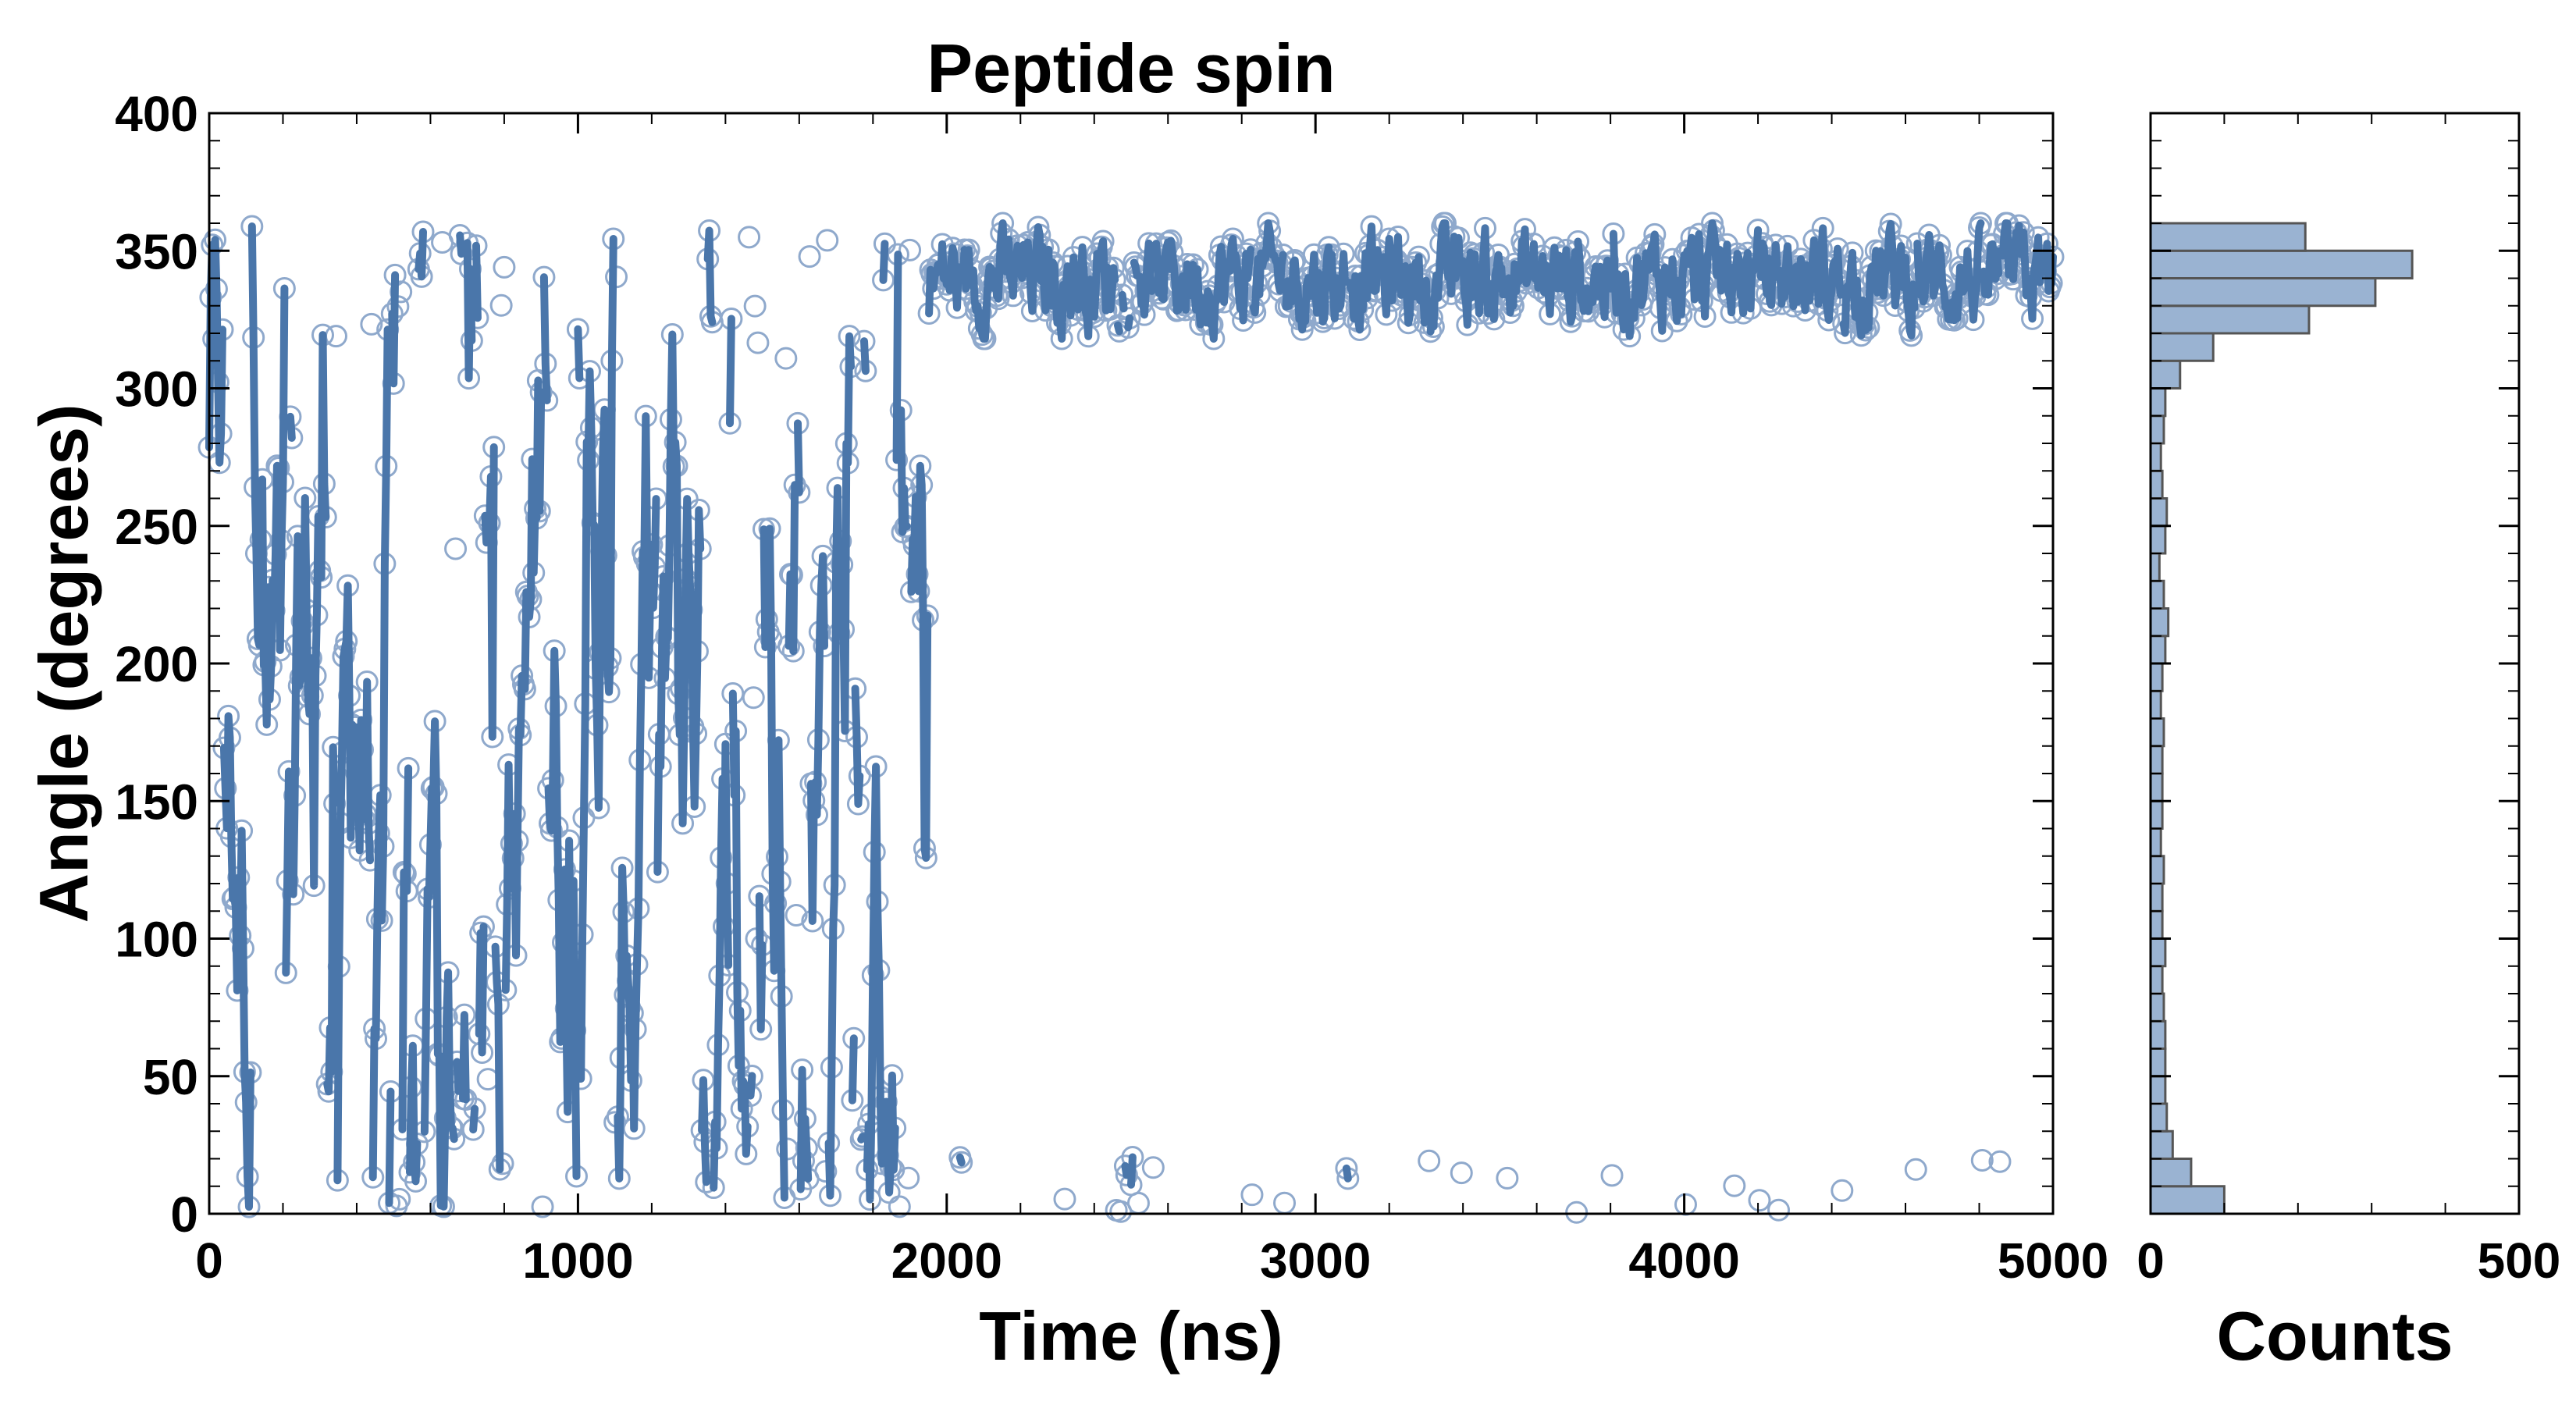 This screenshot has width=2576, height=1405. Describe the element at coordinates (156, 390) in the screenshot. I see `y-tick-label: 300` at that location.